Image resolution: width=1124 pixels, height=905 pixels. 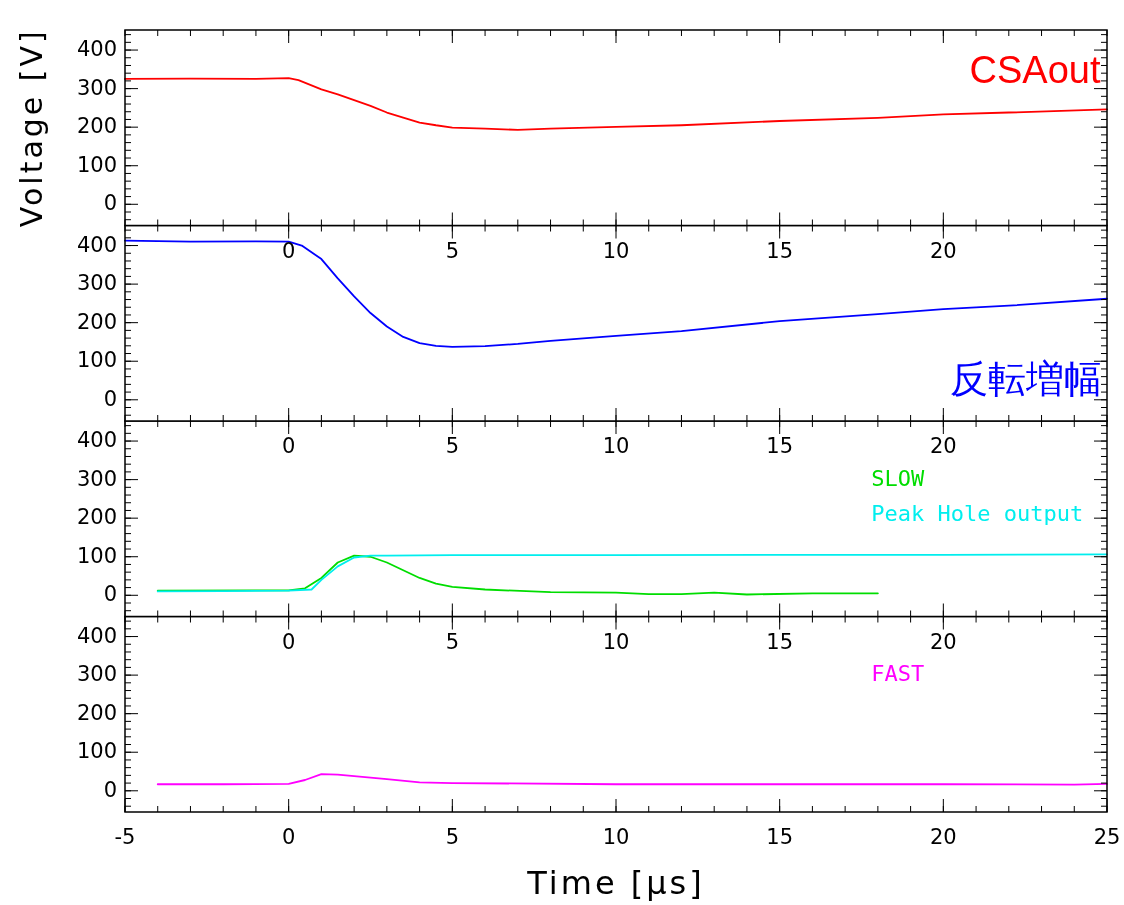 What do you see at coordinates (31, 128) in the screenshot?
I see `y-axis-title: Voltage [V]` at bounding box center [31, 128].